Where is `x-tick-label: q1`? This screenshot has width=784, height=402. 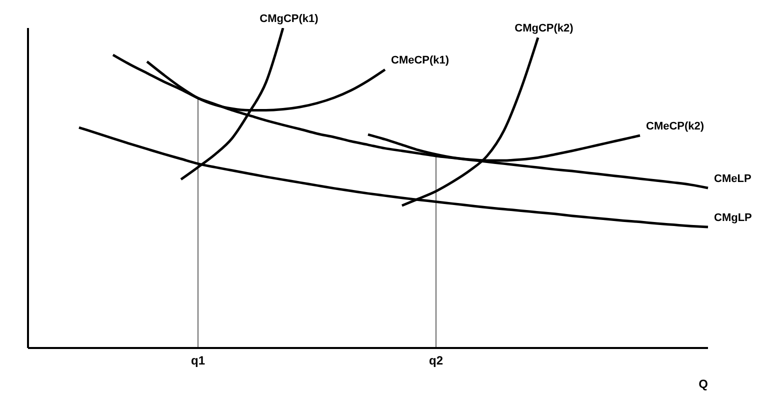
x-tick-label: q1 is located at coordinates (198, 361).